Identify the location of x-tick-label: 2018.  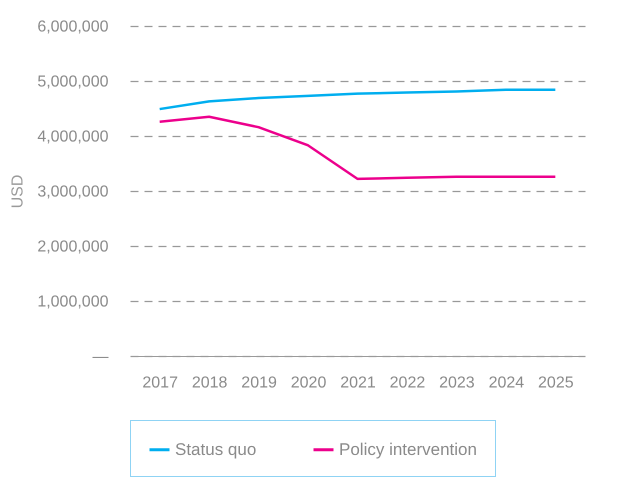
(210, 383).